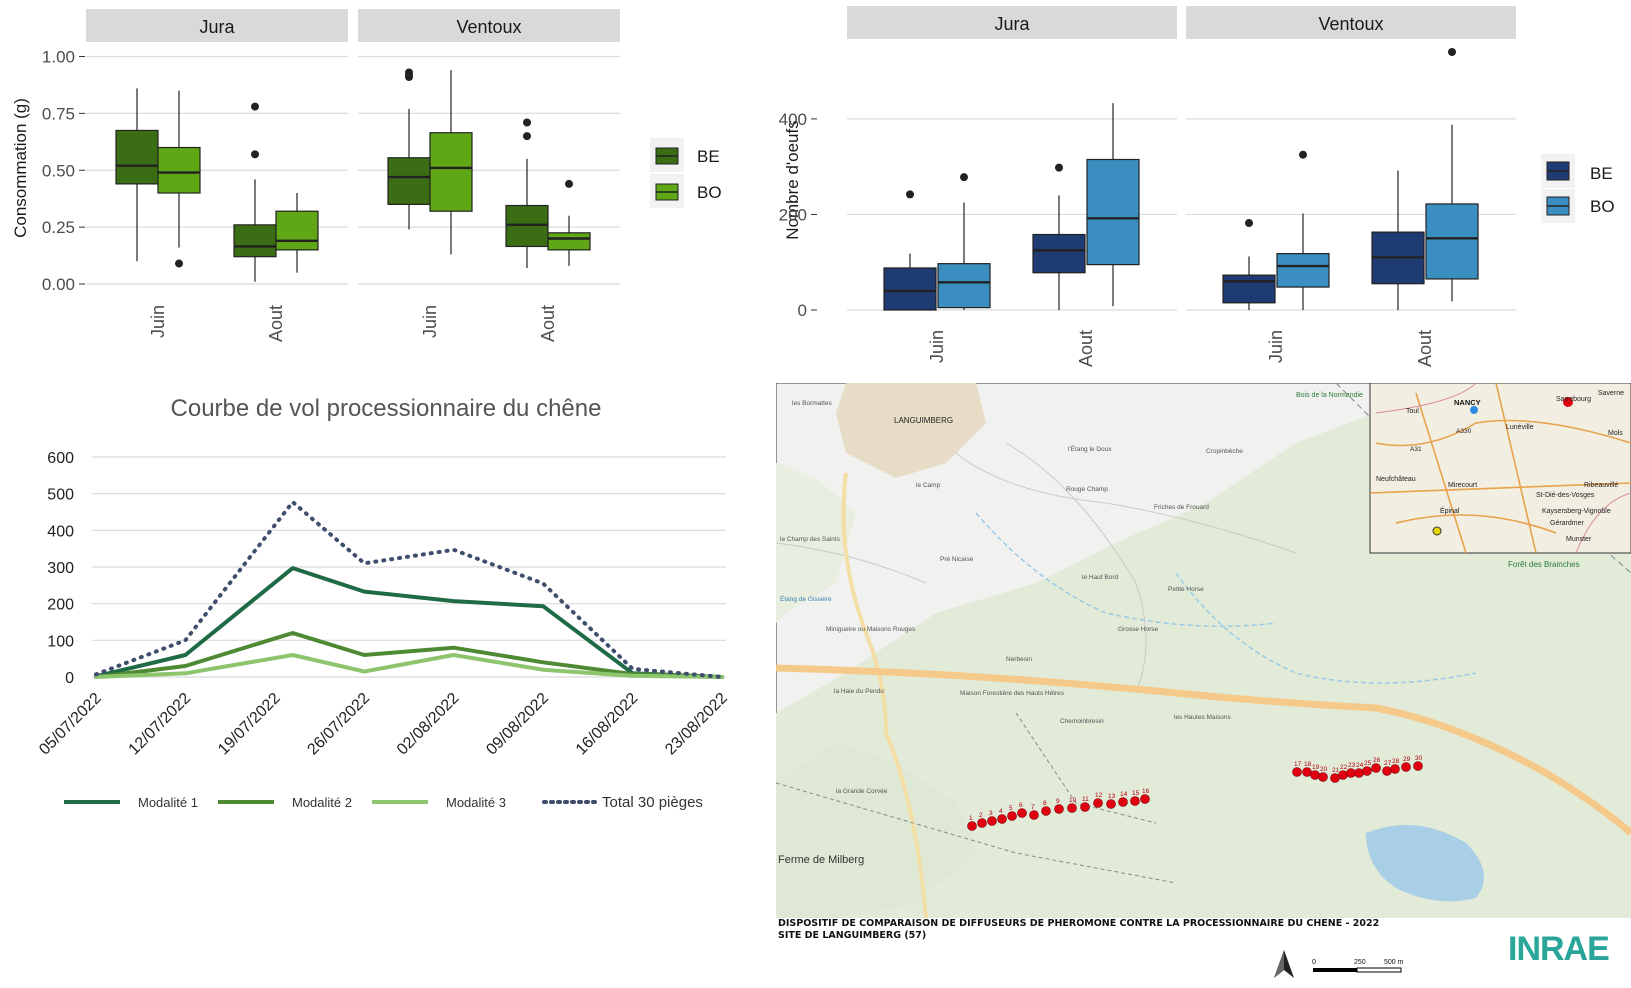 The width and height of the screenshot is (1631, 988). I want to click on facet-label-jura-1: Jura, so click(217, 27).